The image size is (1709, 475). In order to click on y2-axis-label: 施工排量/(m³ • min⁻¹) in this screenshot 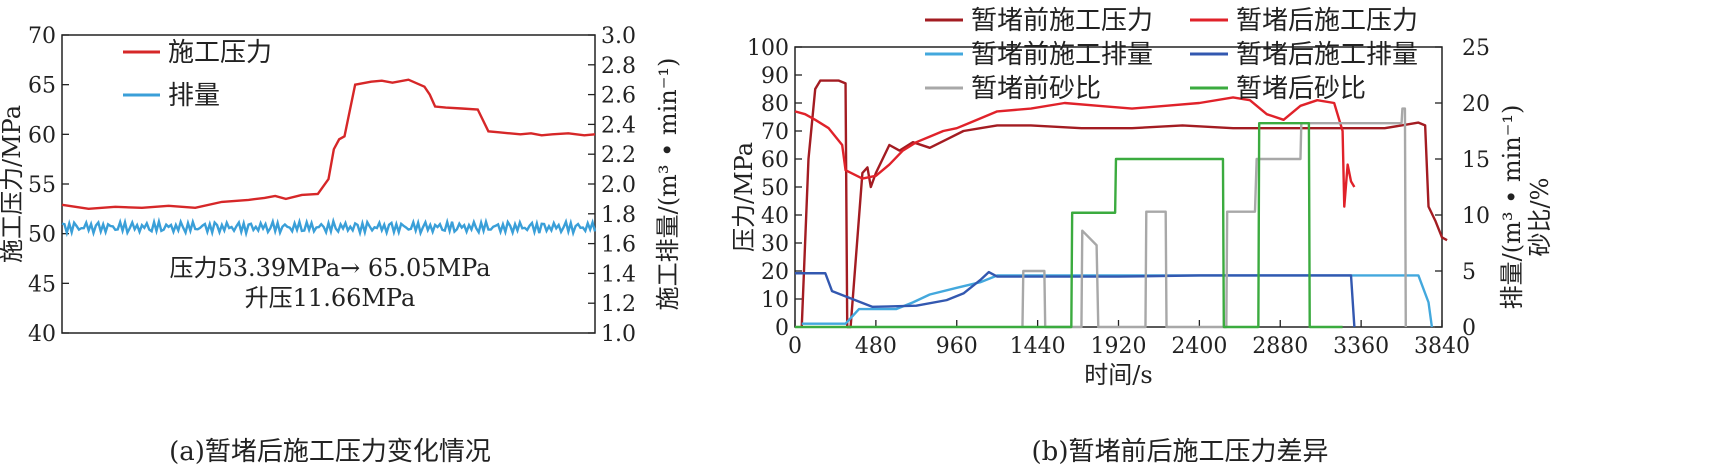, I will do `click(668, 184)`.